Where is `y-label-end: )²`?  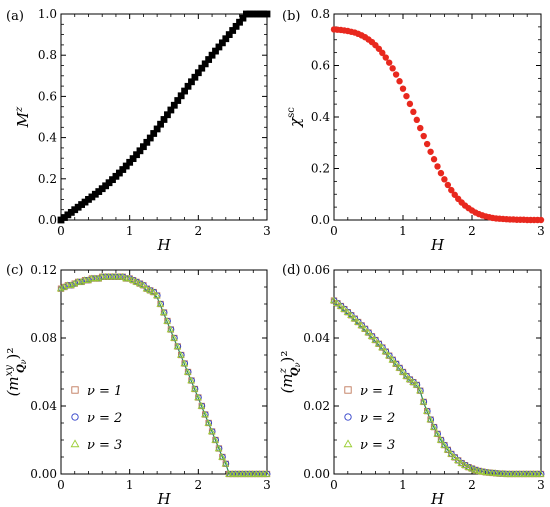
y-label-end: )² is located at coordinates (13, 354).